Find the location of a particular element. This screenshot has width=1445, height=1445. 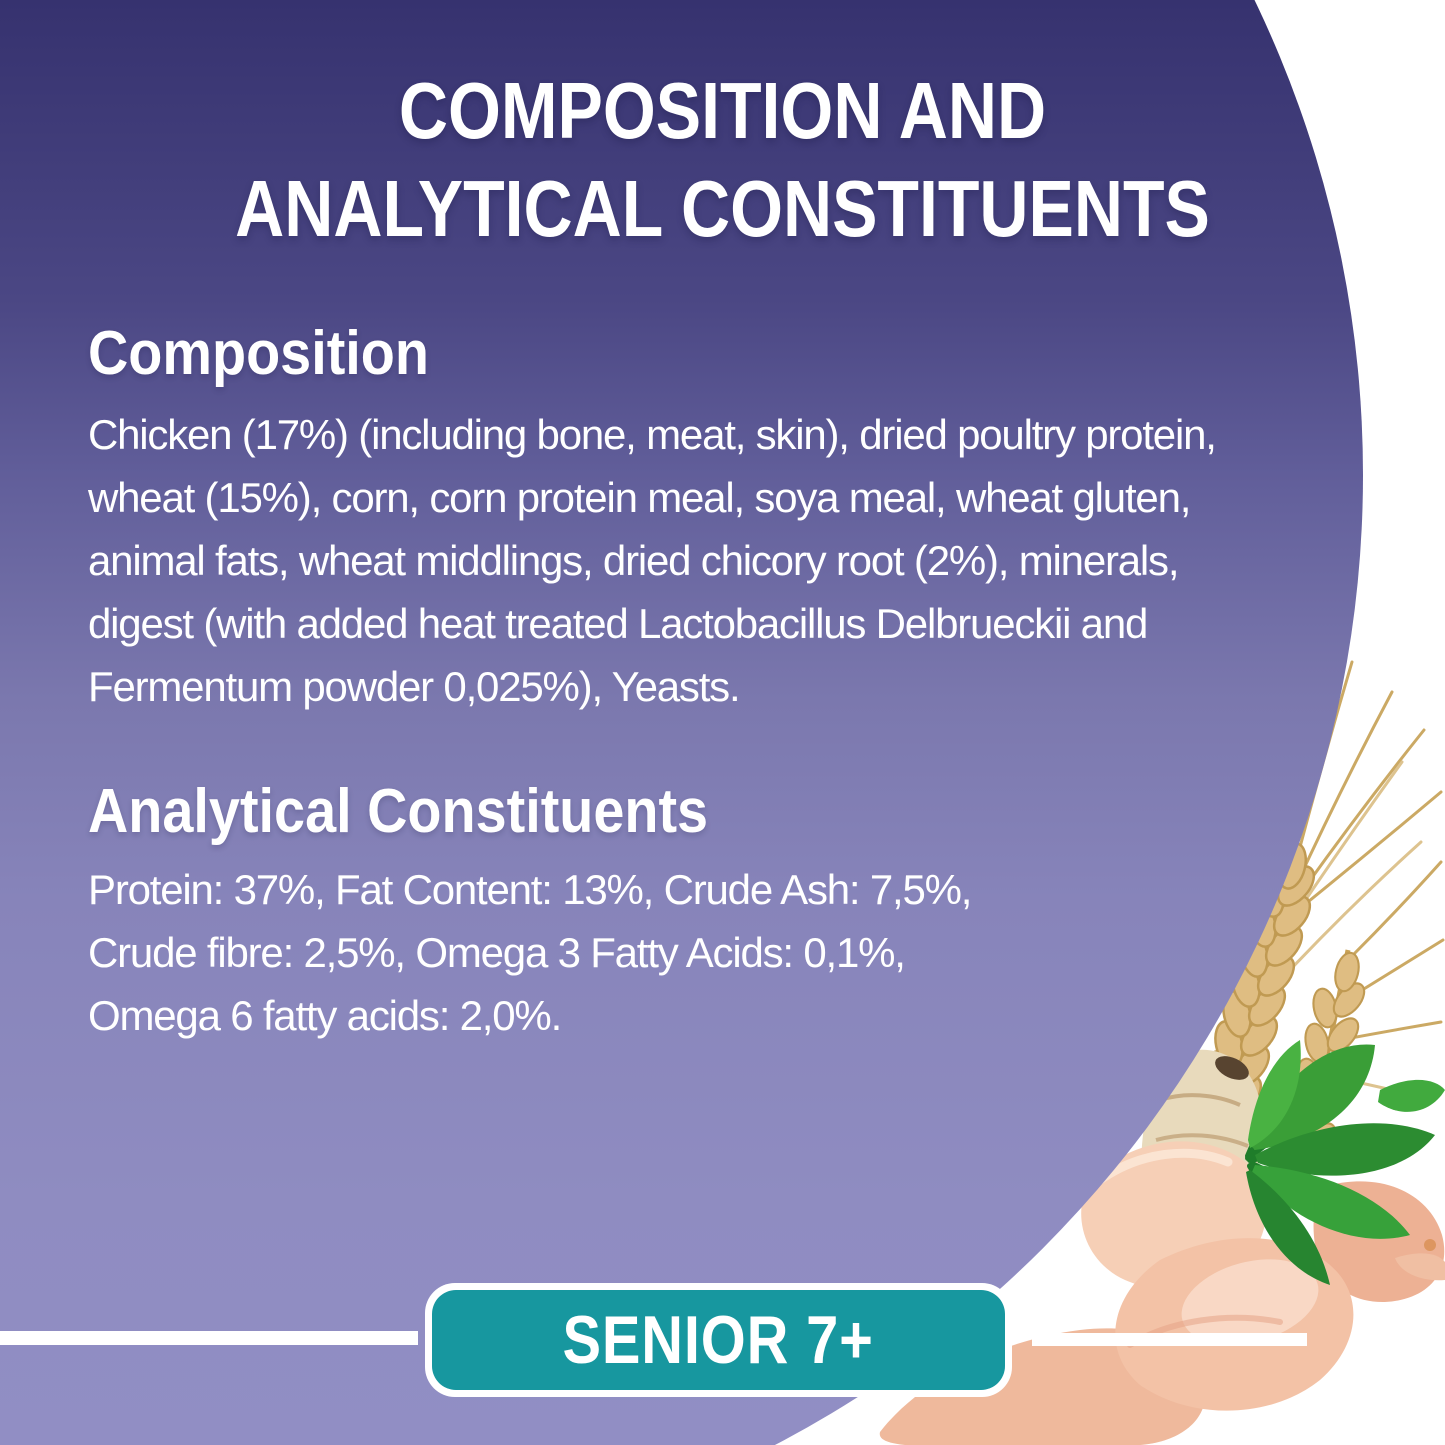

divider-line-left is located at coordinates (209, 1338).